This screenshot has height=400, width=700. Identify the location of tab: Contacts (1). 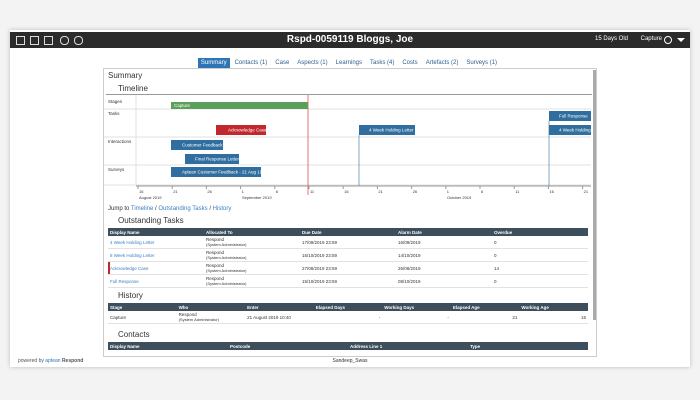
(251, 63).